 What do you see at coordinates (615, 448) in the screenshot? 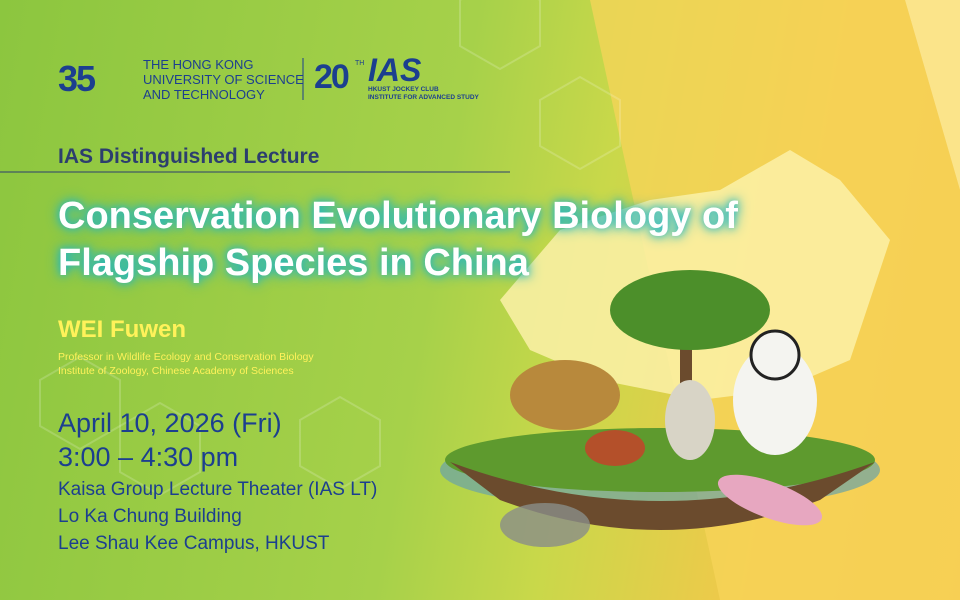
I see `red-panda` at bounding box center [615, 448].